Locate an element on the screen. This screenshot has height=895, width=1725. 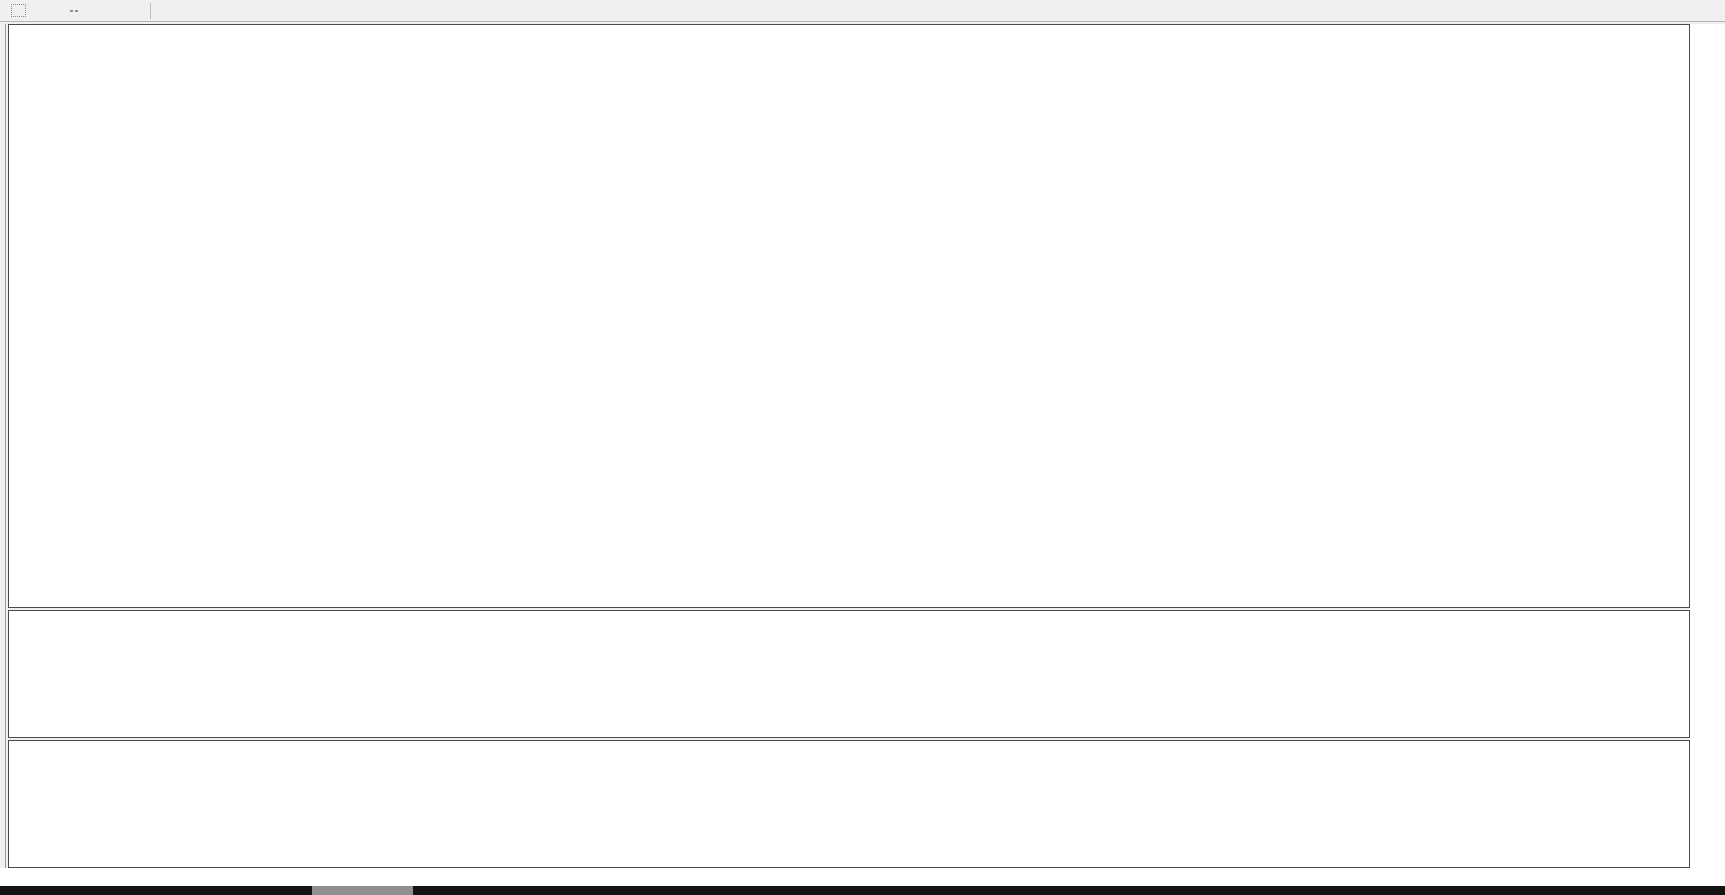
rsi-canvas is located at coordinates (849, 804).